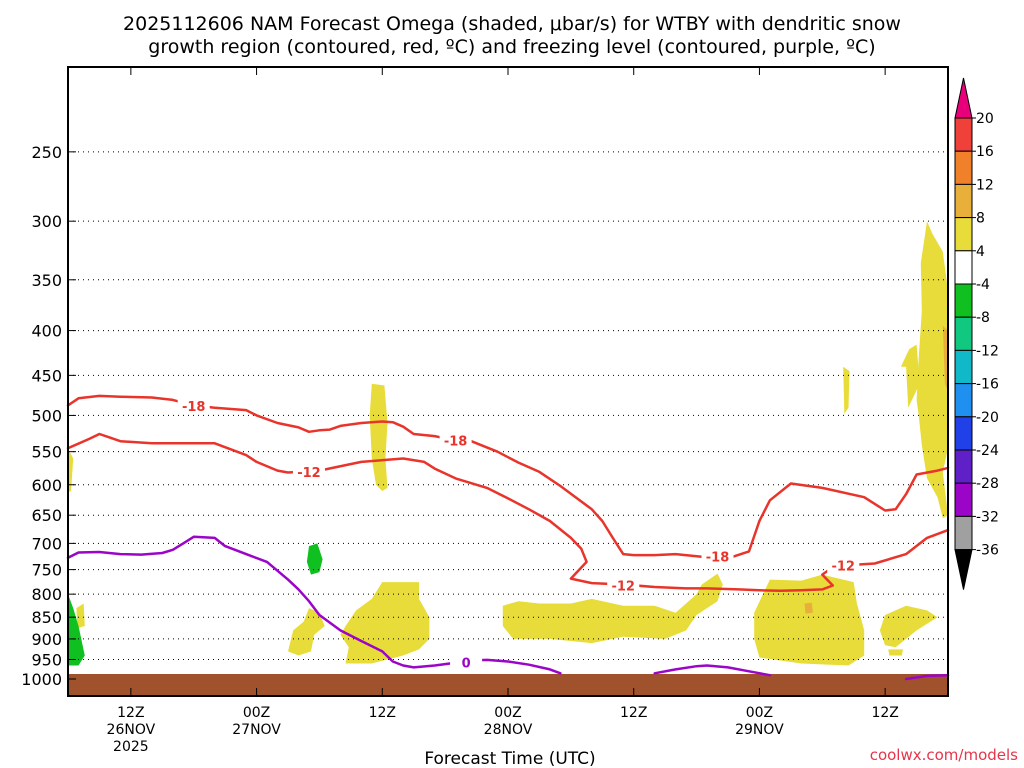 The height and width of the screenshot is (768, 1024). I want to click on y-tick-label: 550, so click(46, 452).